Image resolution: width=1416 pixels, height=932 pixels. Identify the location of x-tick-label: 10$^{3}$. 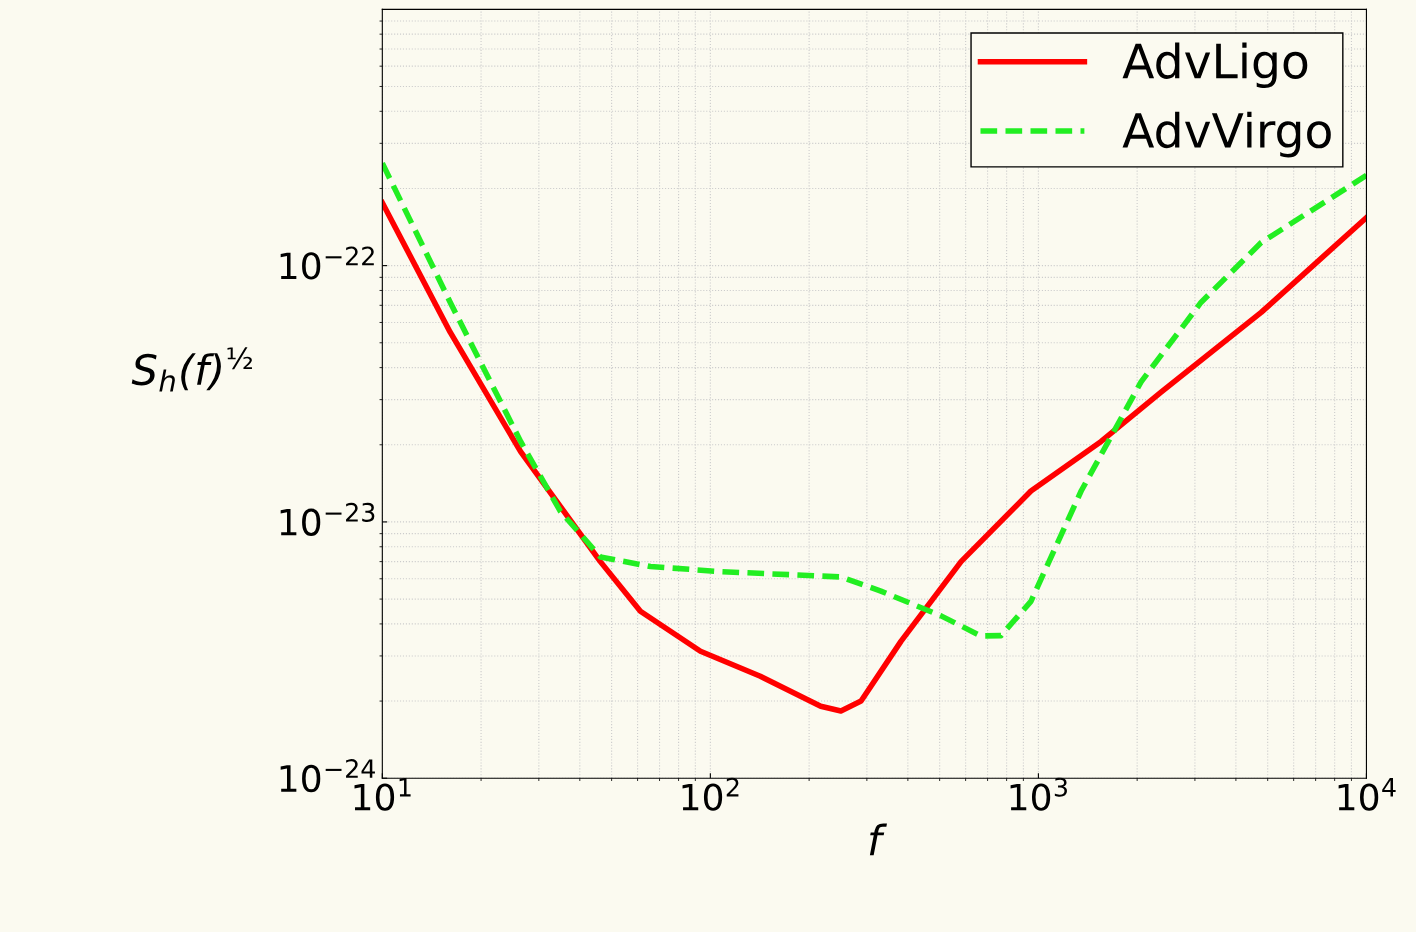
(1038, 794).